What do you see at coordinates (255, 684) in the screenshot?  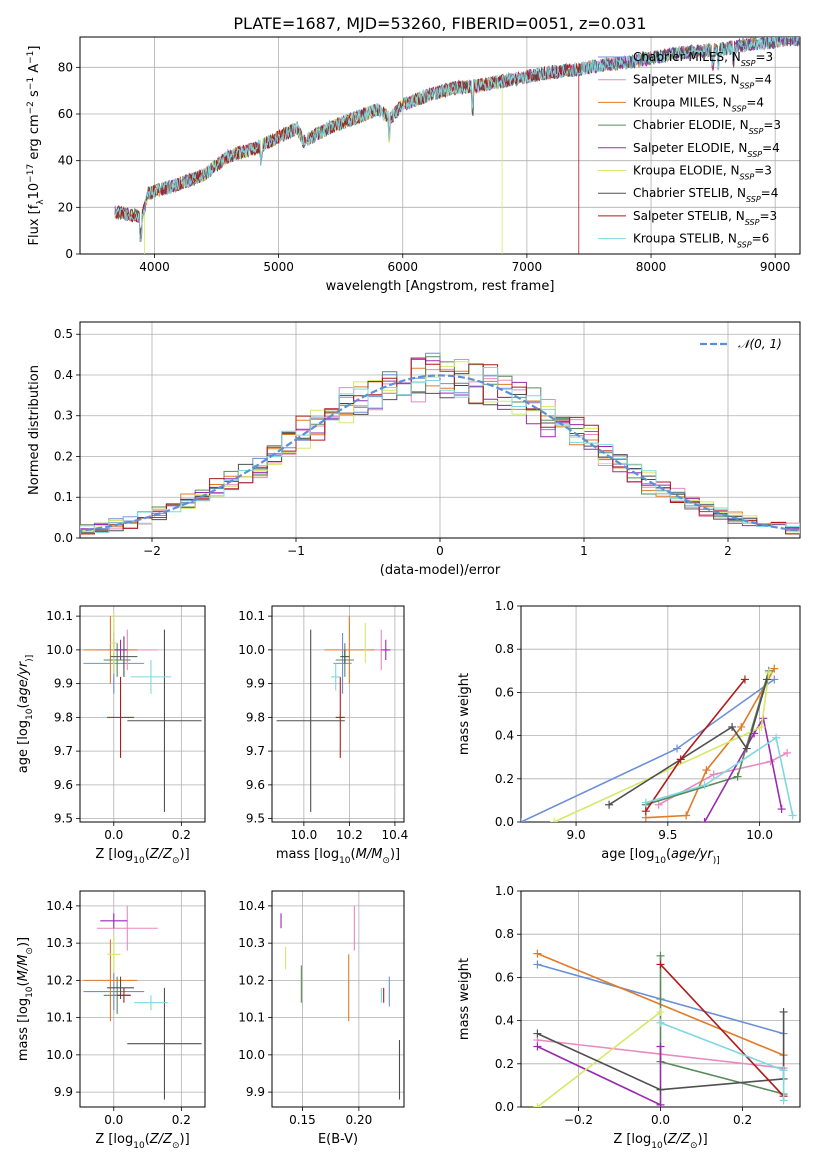 I see `y-tick-label: 9.9` at bounding box center [255, 684].